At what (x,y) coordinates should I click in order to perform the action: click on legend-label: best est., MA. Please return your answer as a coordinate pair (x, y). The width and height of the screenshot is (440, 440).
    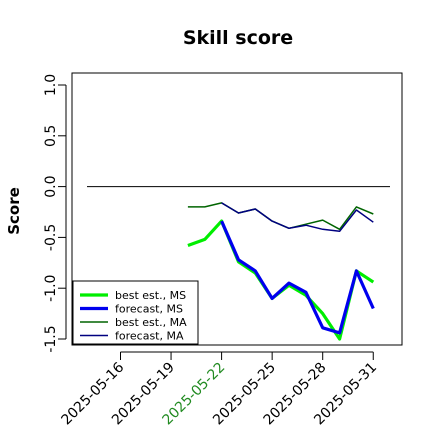
    Looking at the image, I should click on (151, 322).